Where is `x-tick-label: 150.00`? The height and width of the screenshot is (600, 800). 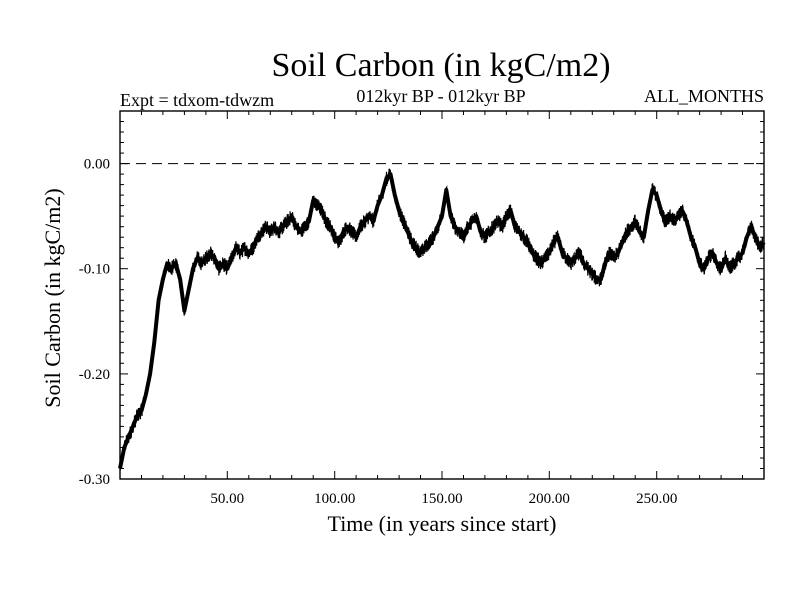
x-tick-label: 150.00 is located at coordinates (441, 499).